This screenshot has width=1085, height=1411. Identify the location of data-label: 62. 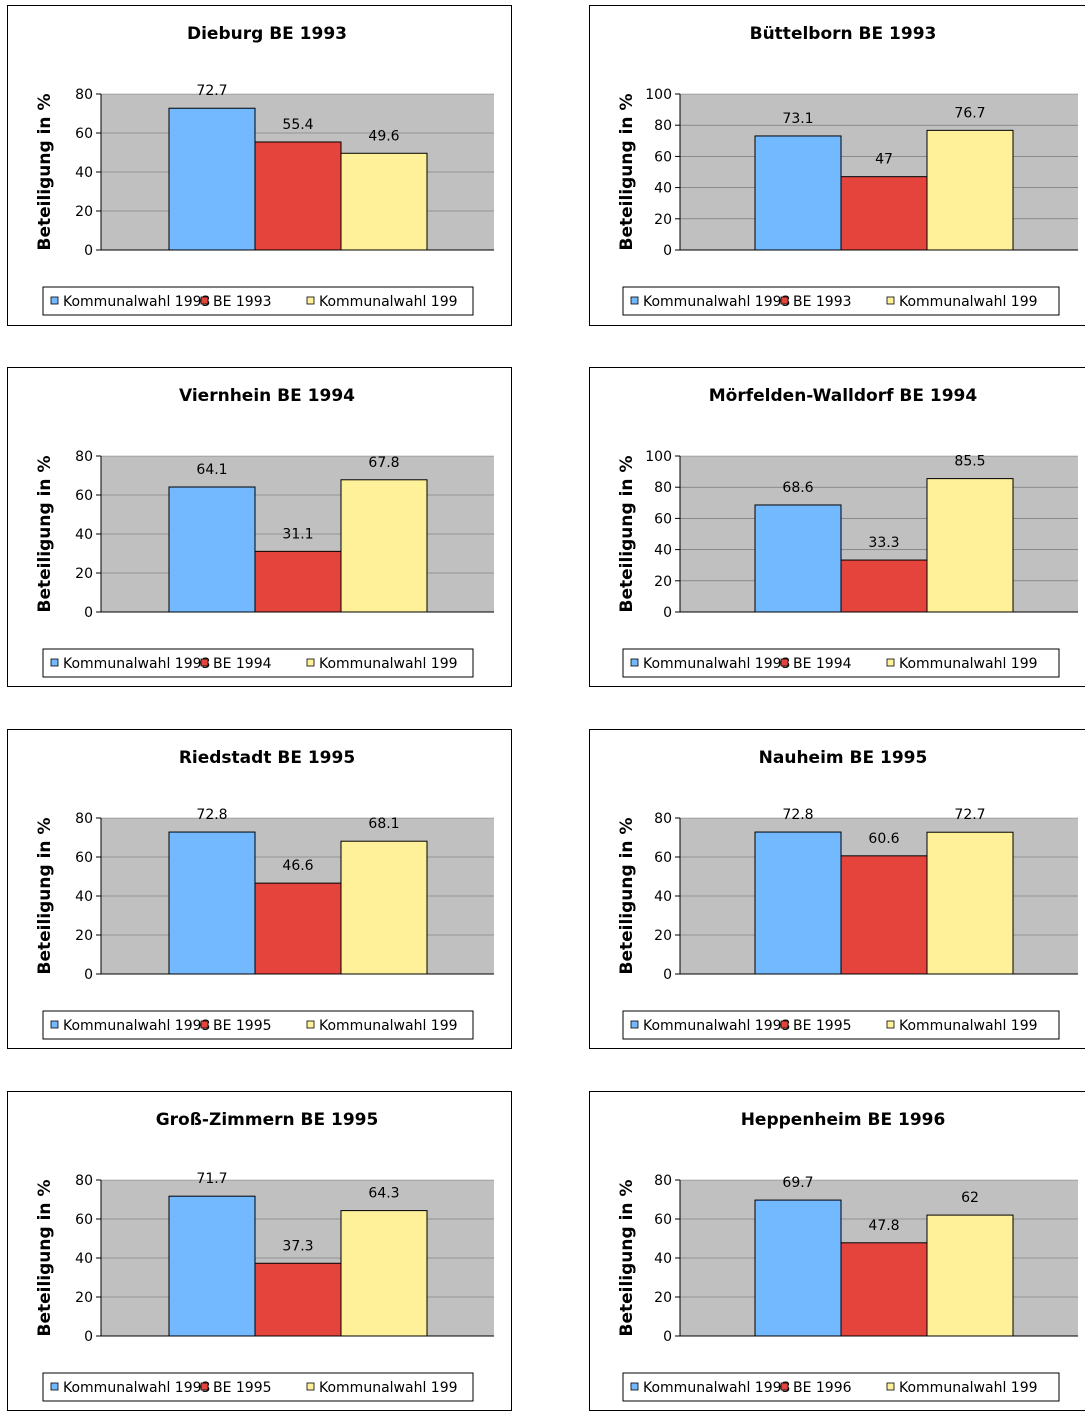
(970, 1198).